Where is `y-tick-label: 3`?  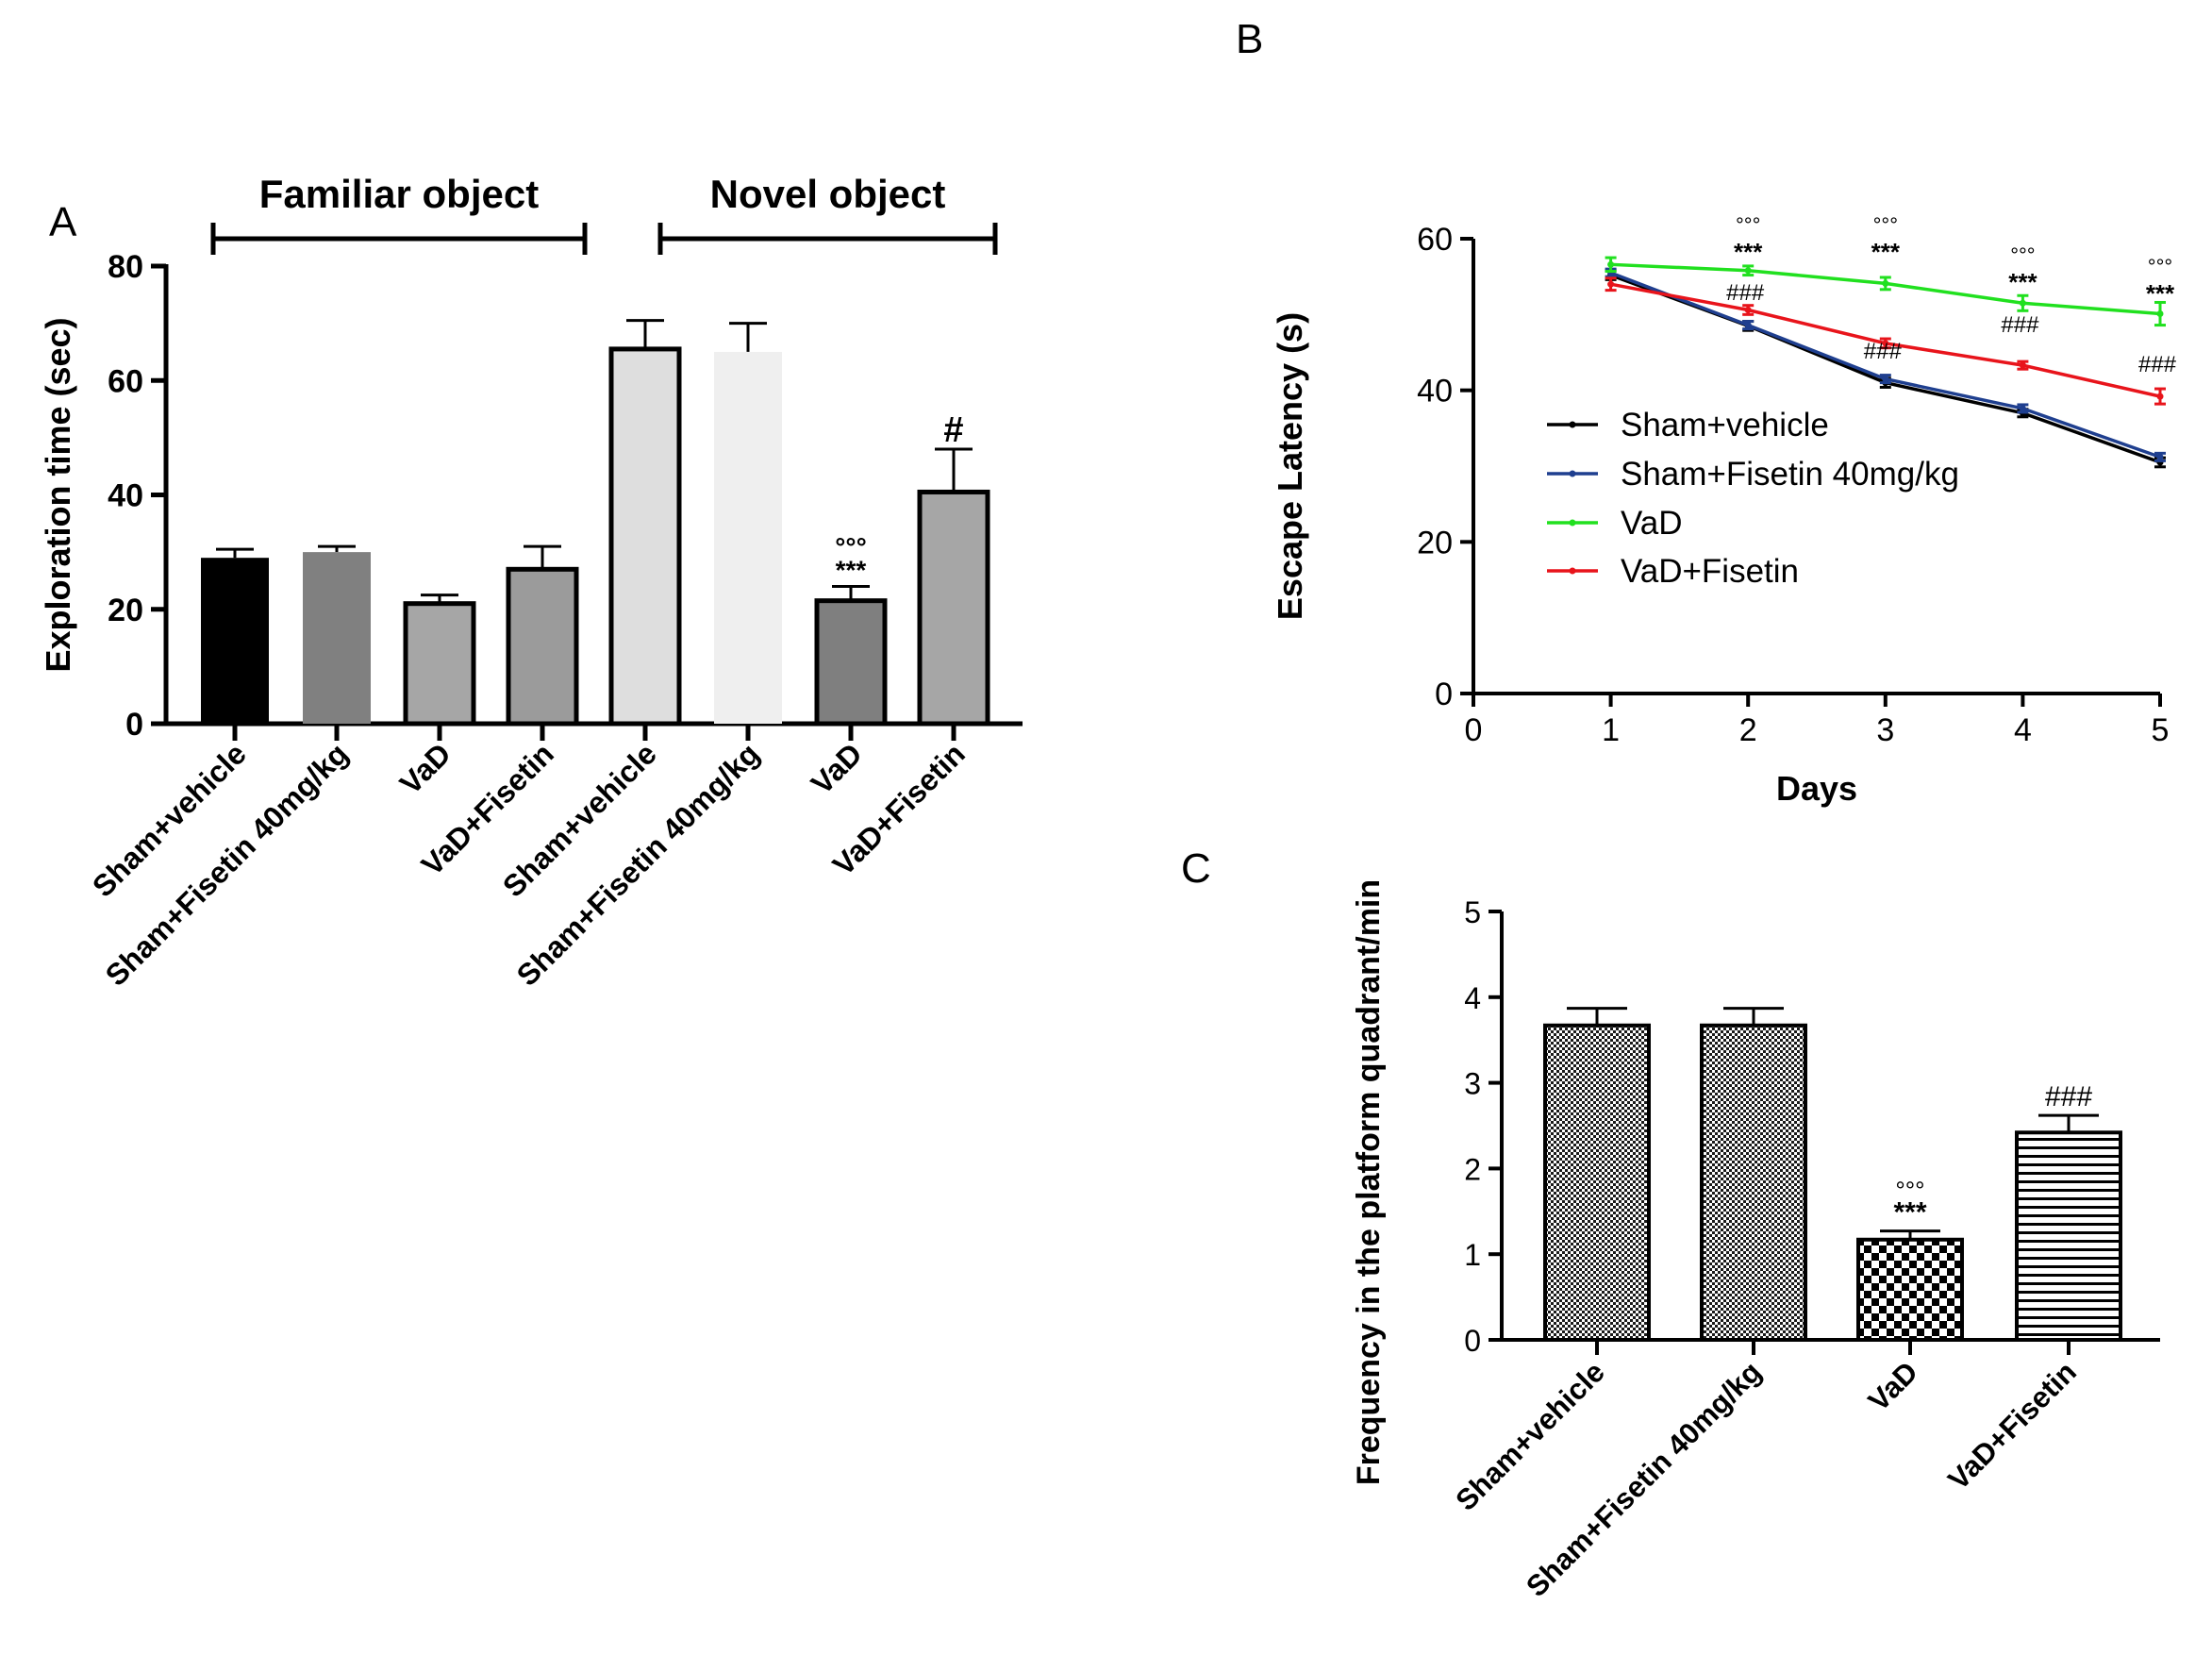 y-tick-label: 3 is located at coordinates (1472, 1084).